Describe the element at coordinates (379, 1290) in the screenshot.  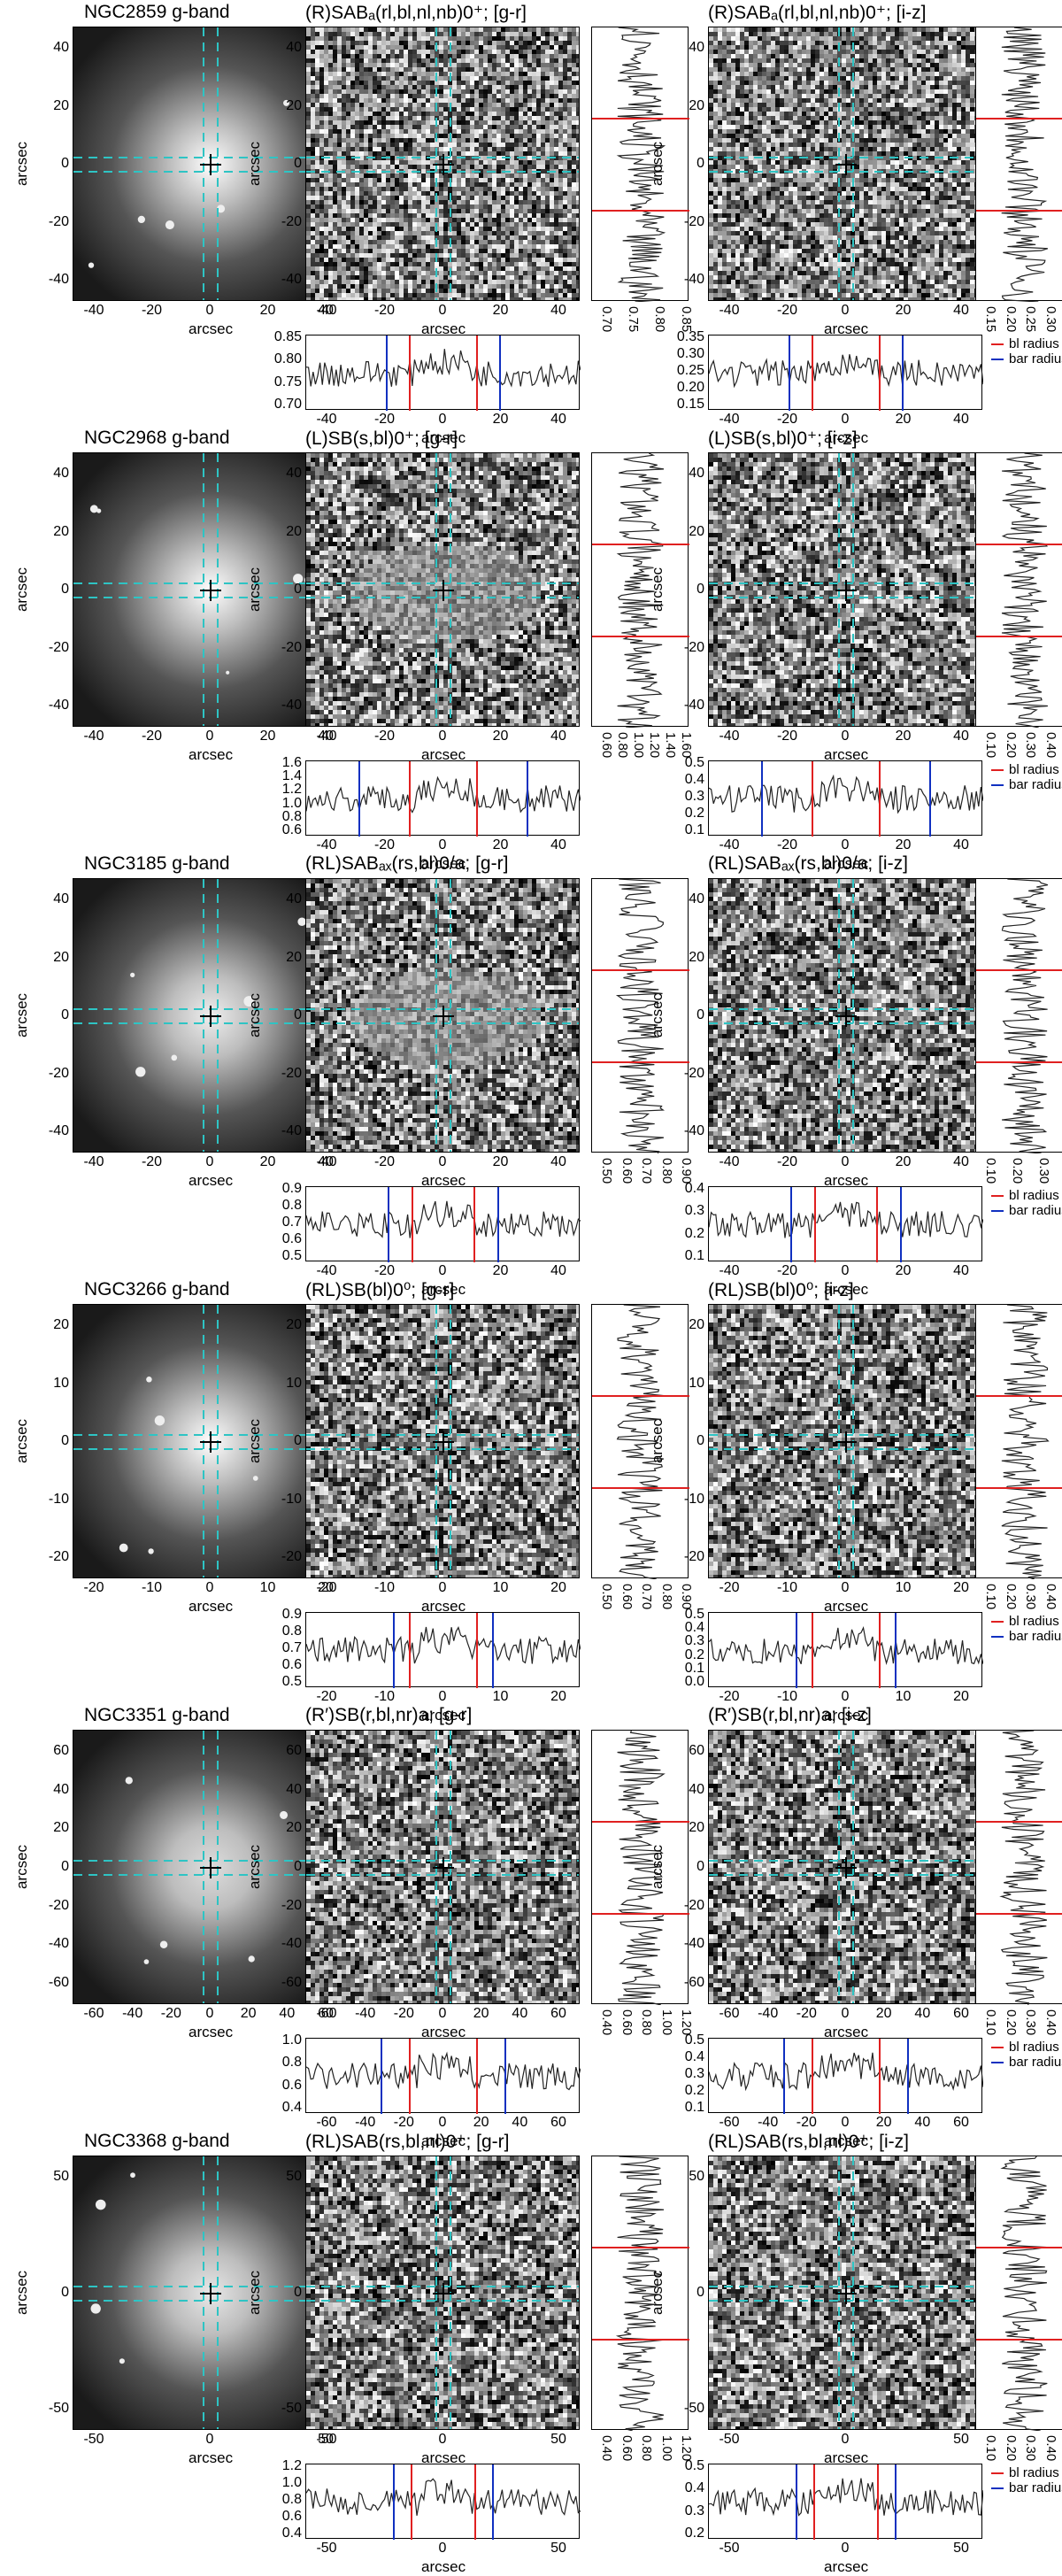
I see `gr-map-title: (RL)SB(bl)0⁰; [g-r]` at that location.